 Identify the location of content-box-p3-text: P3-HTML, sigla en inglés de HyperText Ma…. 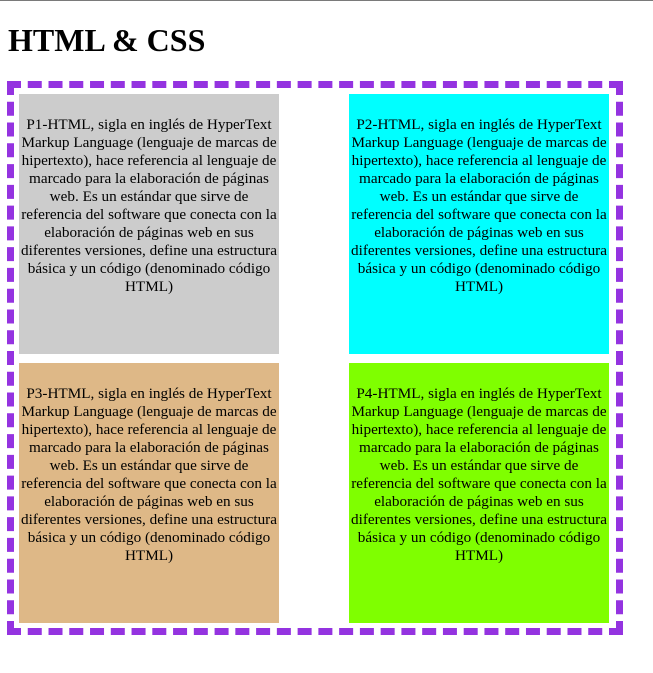
(149, 474).